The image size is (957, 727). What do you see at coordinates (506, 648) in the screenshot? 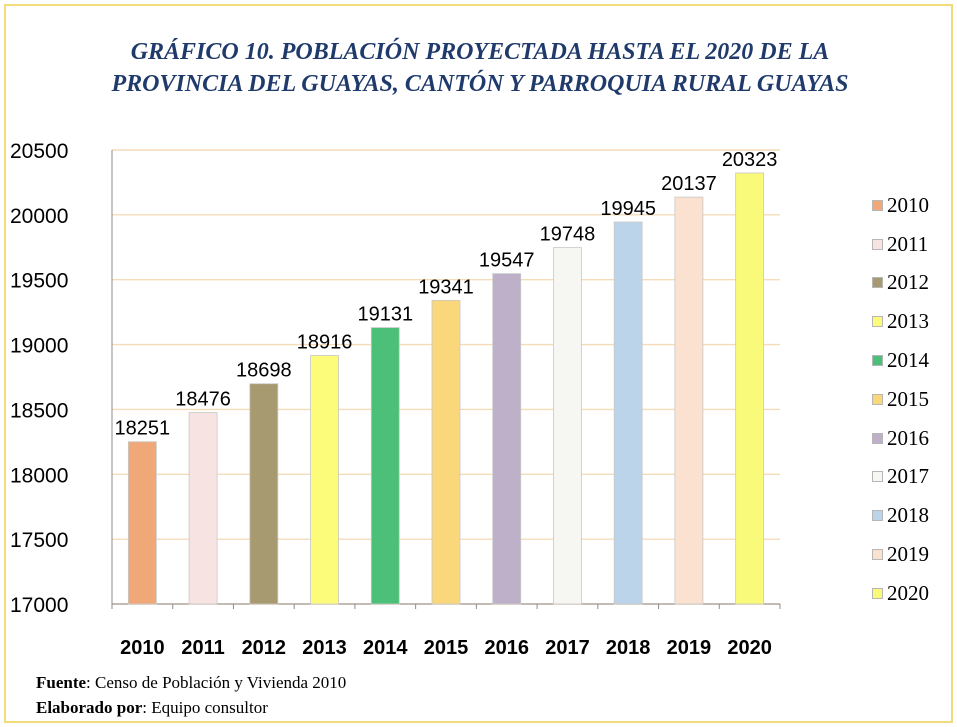
I see `x-tick-label: 2016` at bounding box center [506, 648].